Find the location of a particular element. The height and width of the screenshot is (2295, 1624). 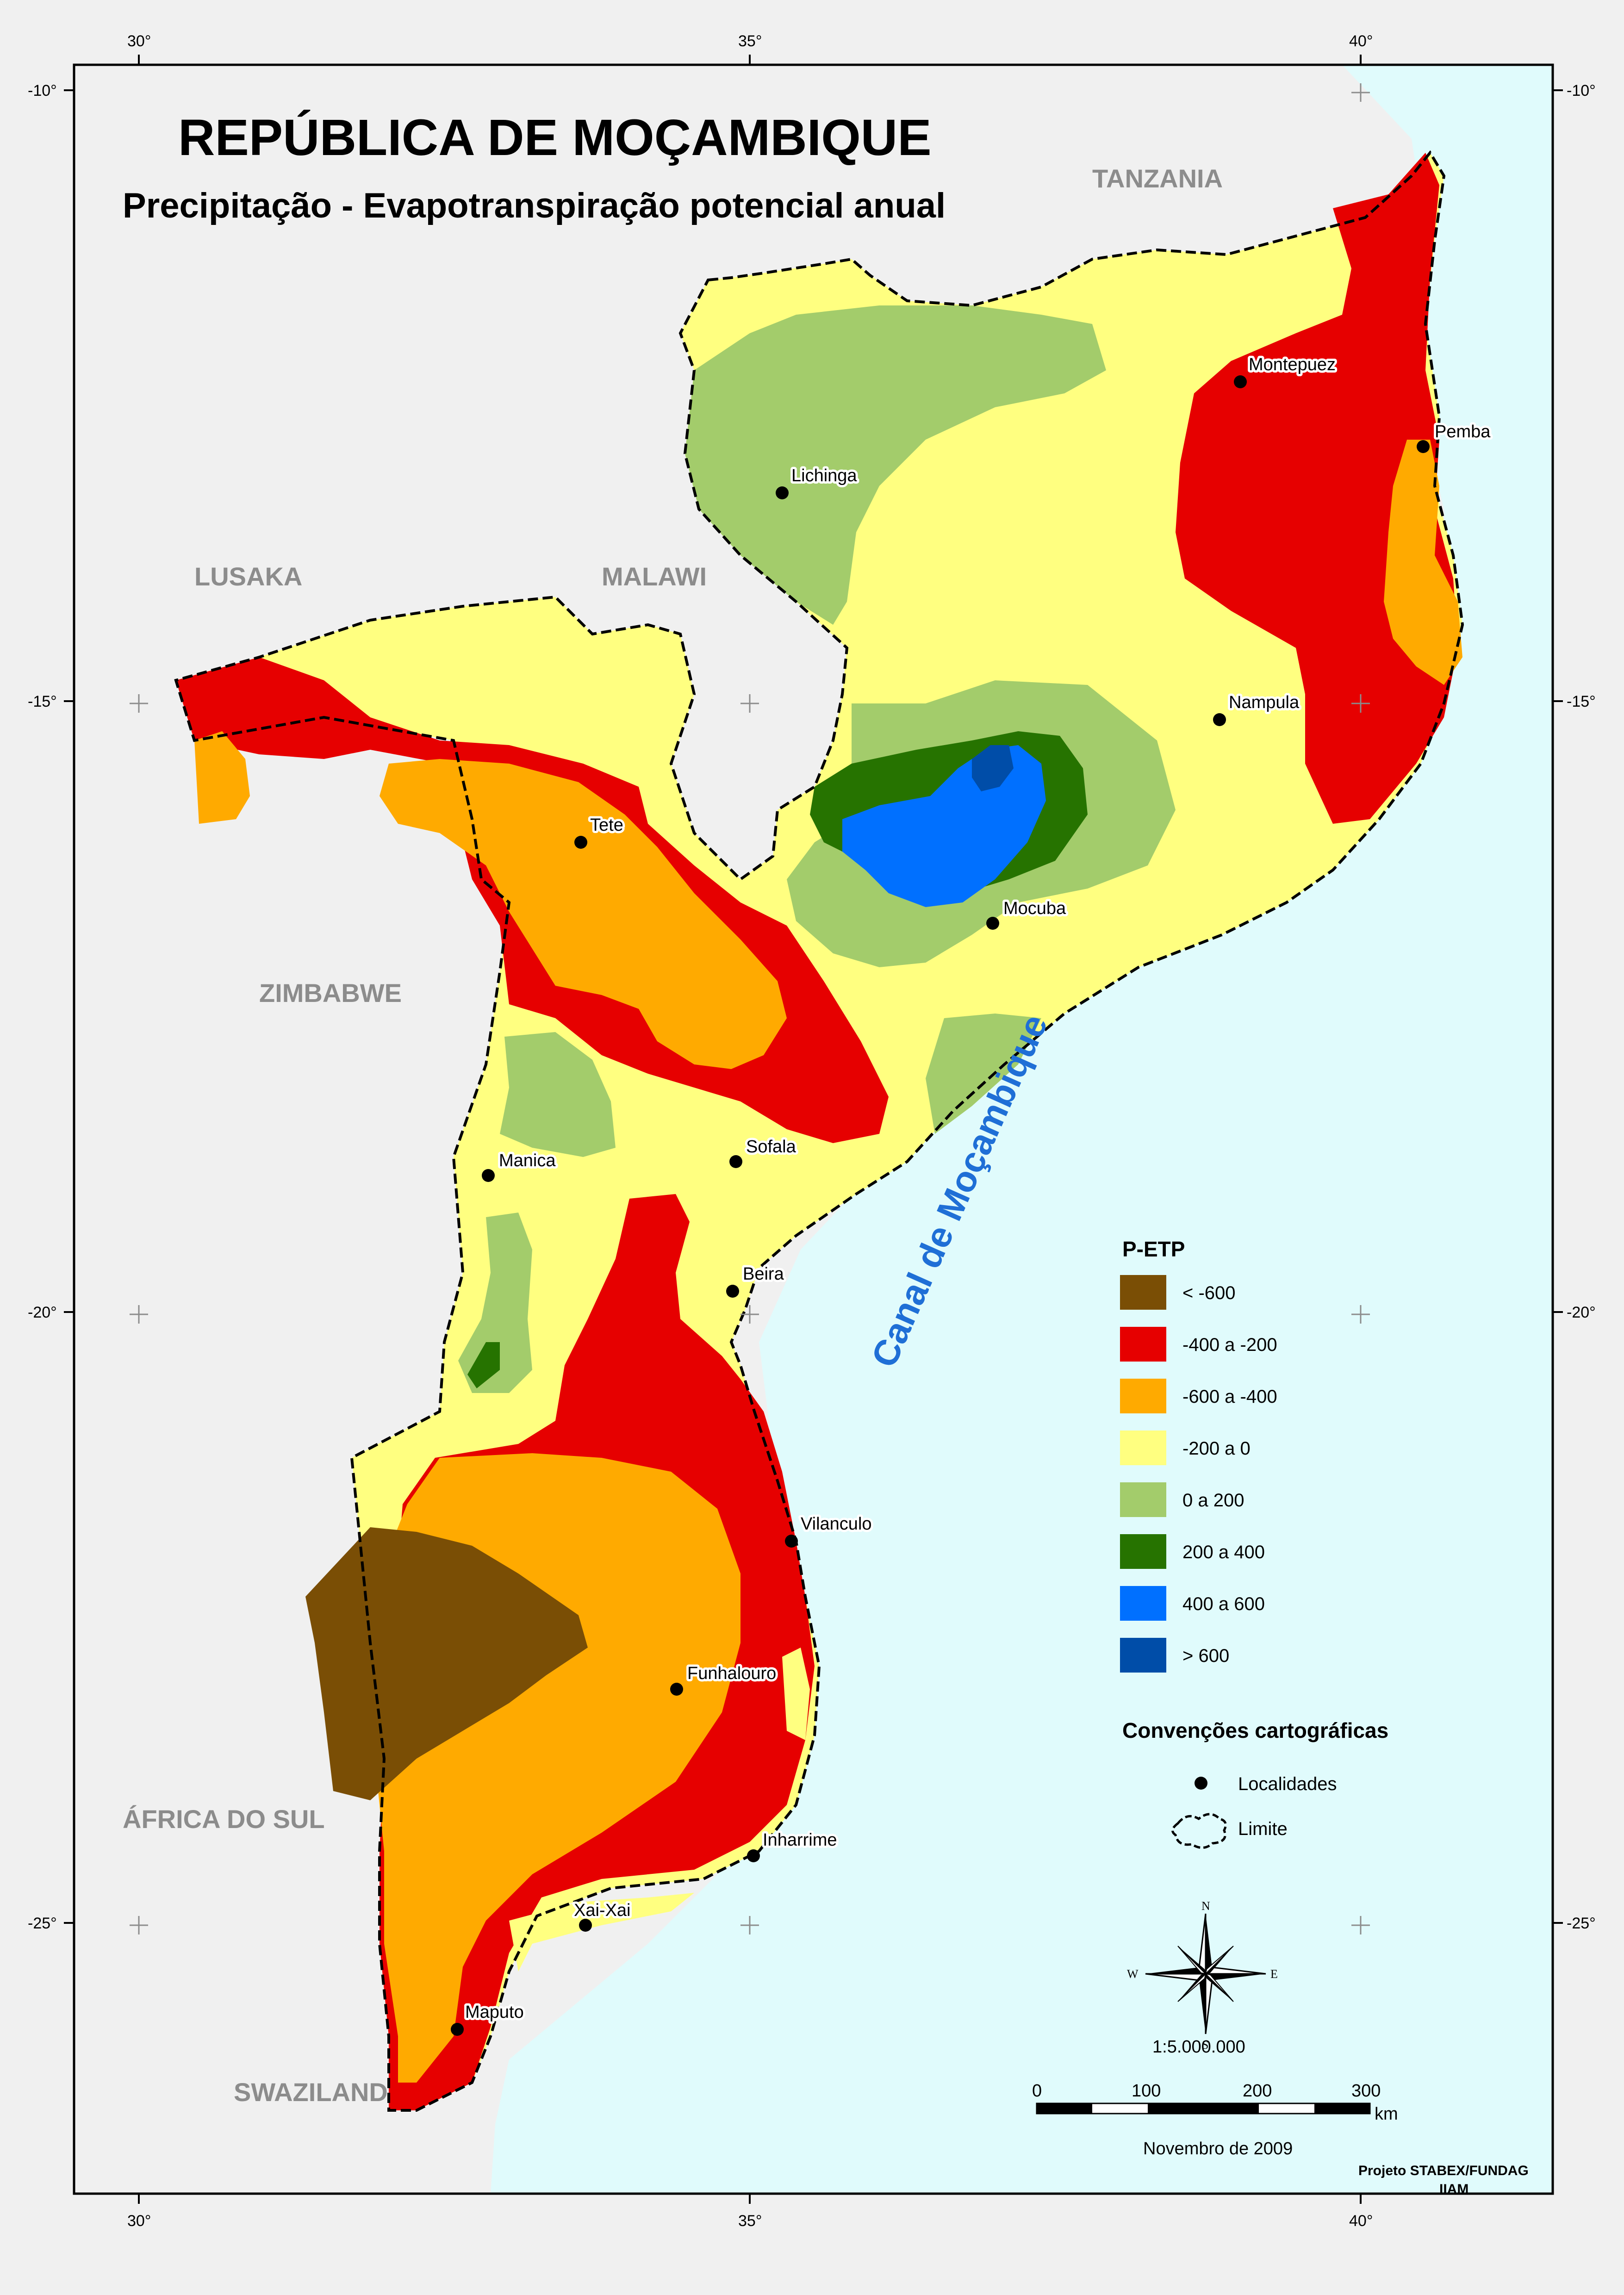

lon-tick-top-30: 30° is located at coordinates (139, 41).